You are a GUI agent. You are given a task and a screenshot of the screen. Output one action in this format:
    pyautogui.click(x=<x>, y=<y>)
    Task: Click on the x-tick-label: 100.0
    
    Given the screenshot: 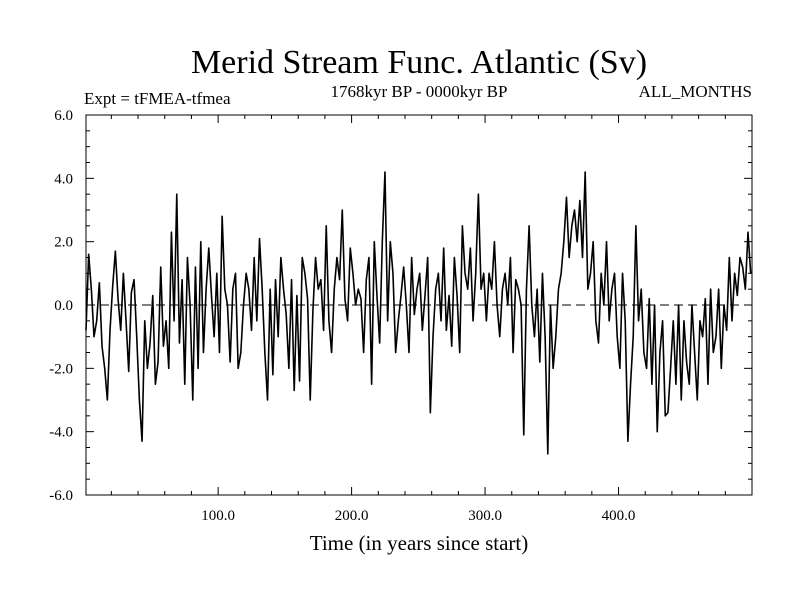 What is the action you would take?
    pyautogui.click(x=218, y=516)
    